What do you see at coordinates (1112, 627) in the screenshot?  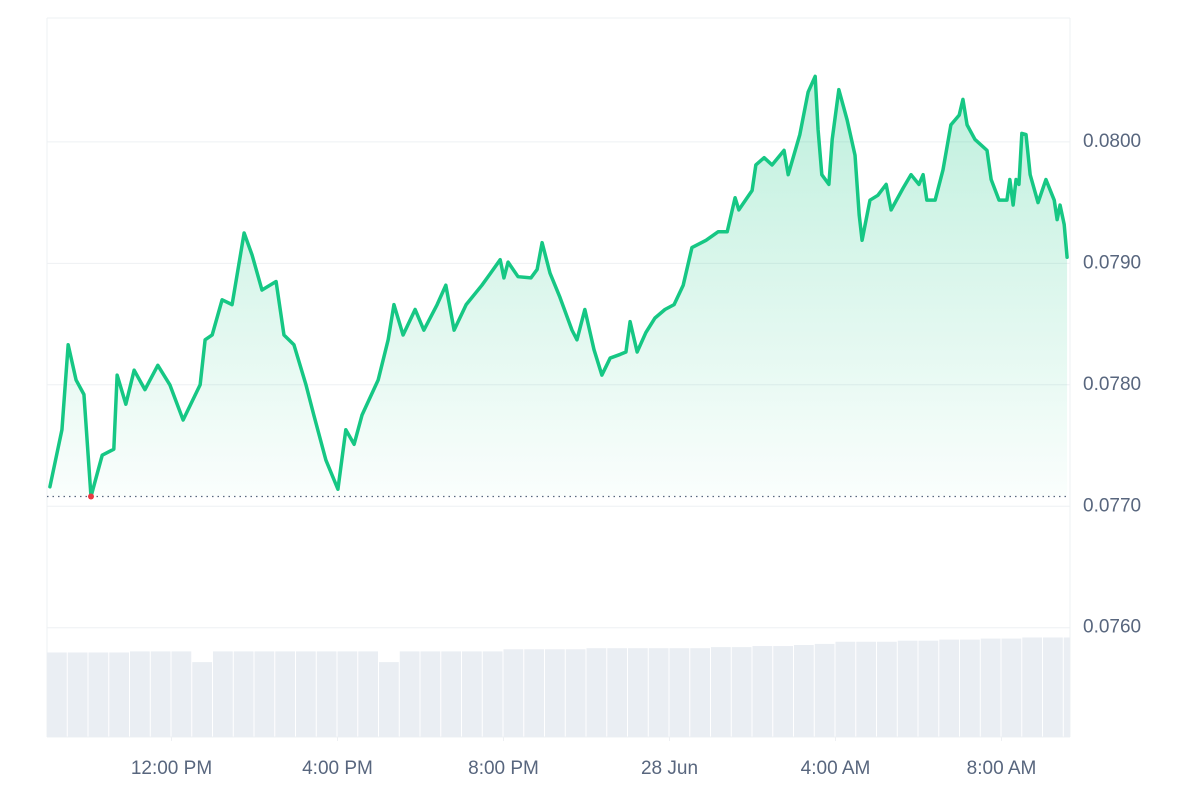 I see `y-tick-label: 0.0760` at bounding box center [1112, 627].